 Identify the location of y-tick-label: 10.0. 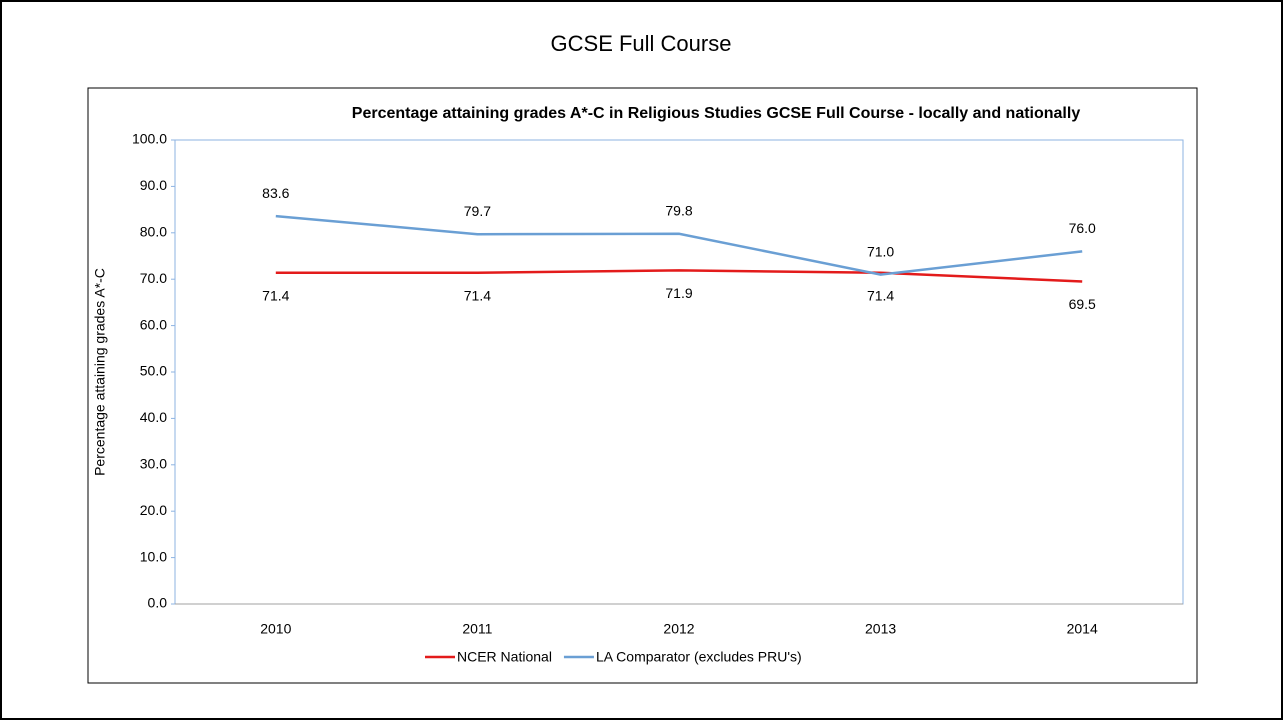
(153, 556).